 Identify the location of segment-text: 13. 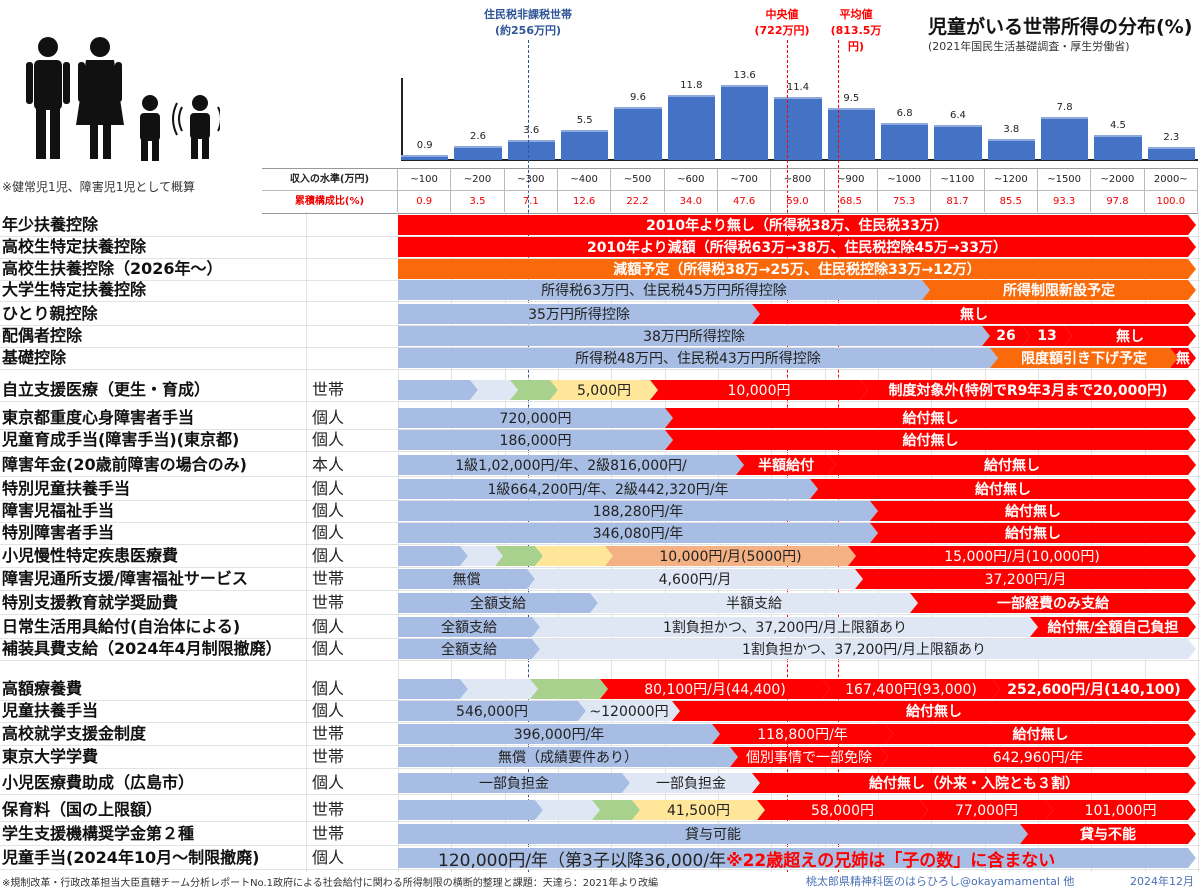
(1047, 336).